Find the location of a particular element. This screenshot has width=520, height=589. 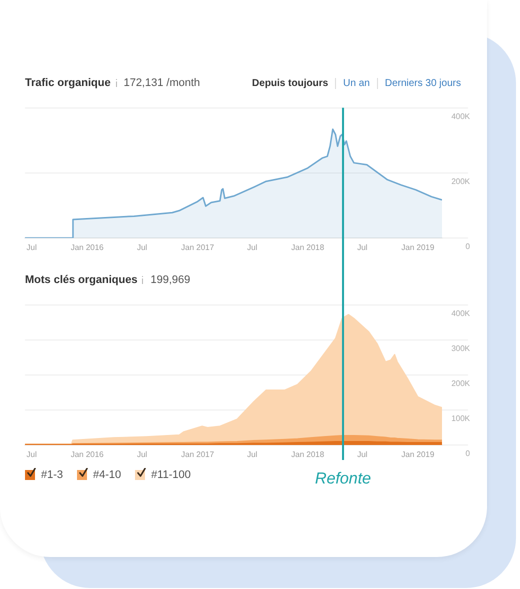

text: Derniers 30 jours is located at coordinates (422, 83).